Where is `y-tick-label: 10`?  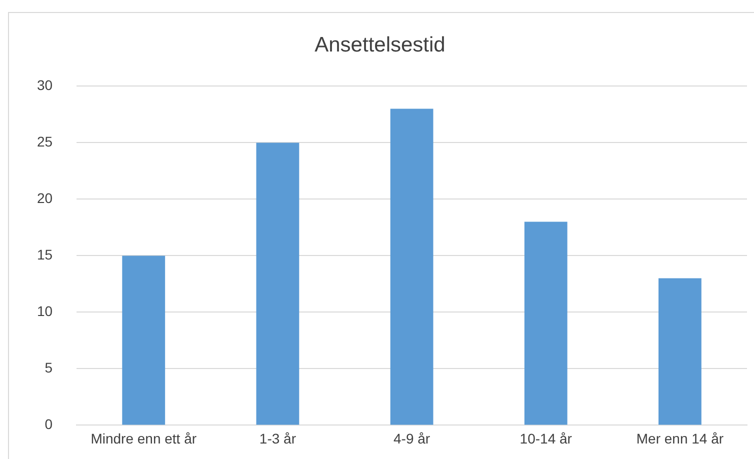 y-tick-label: 10 is located at coordinates (44, 311).